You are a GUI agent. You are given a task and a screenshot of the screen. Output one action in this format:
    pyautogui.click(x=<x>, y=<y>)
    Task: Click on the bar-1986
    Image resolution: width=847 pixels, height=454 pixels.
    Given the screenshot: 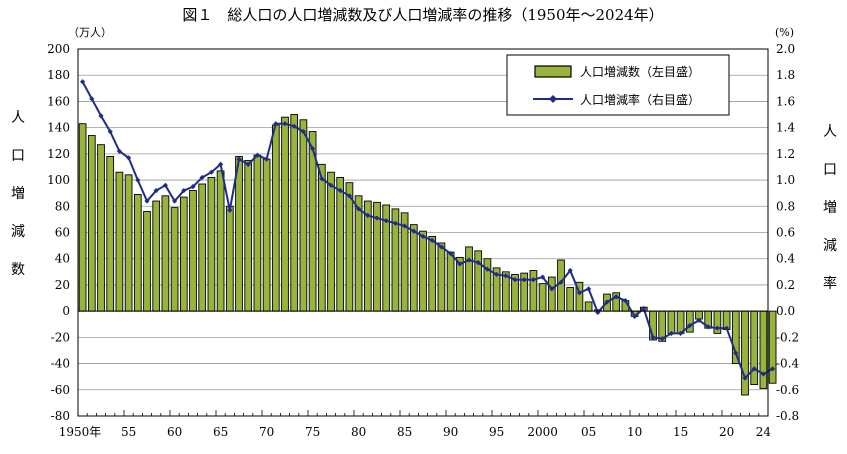 What is the action you would take?
    pyautogui.click(x=413, y=268)
    